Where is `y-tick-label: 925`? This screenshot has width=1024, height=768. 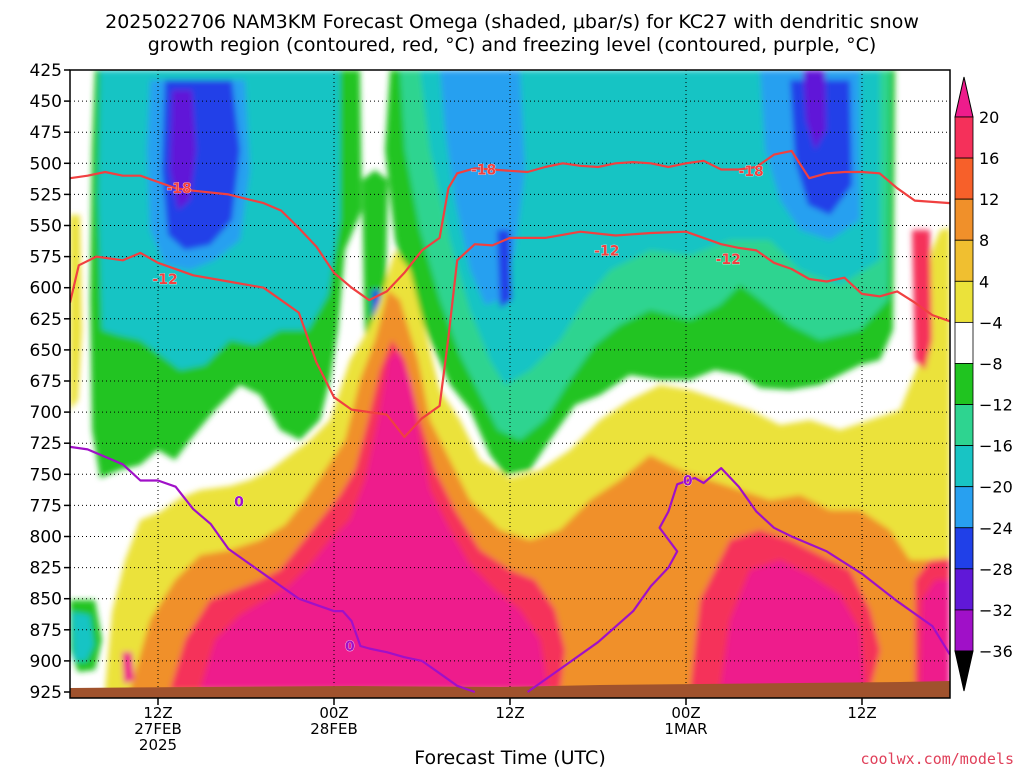 y-tick-label: 925 is located at coordinates (46, 693).